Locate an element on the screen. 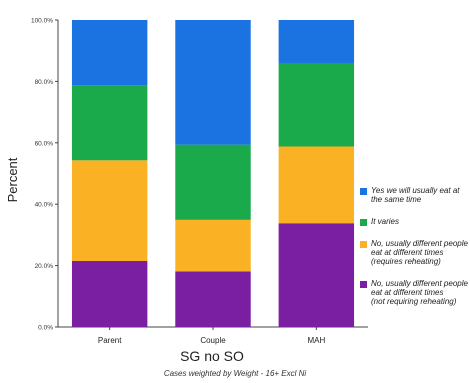 The height and width of the screenshot is (383, 470). legend-item: It varies is located at coordinates (415, 221).